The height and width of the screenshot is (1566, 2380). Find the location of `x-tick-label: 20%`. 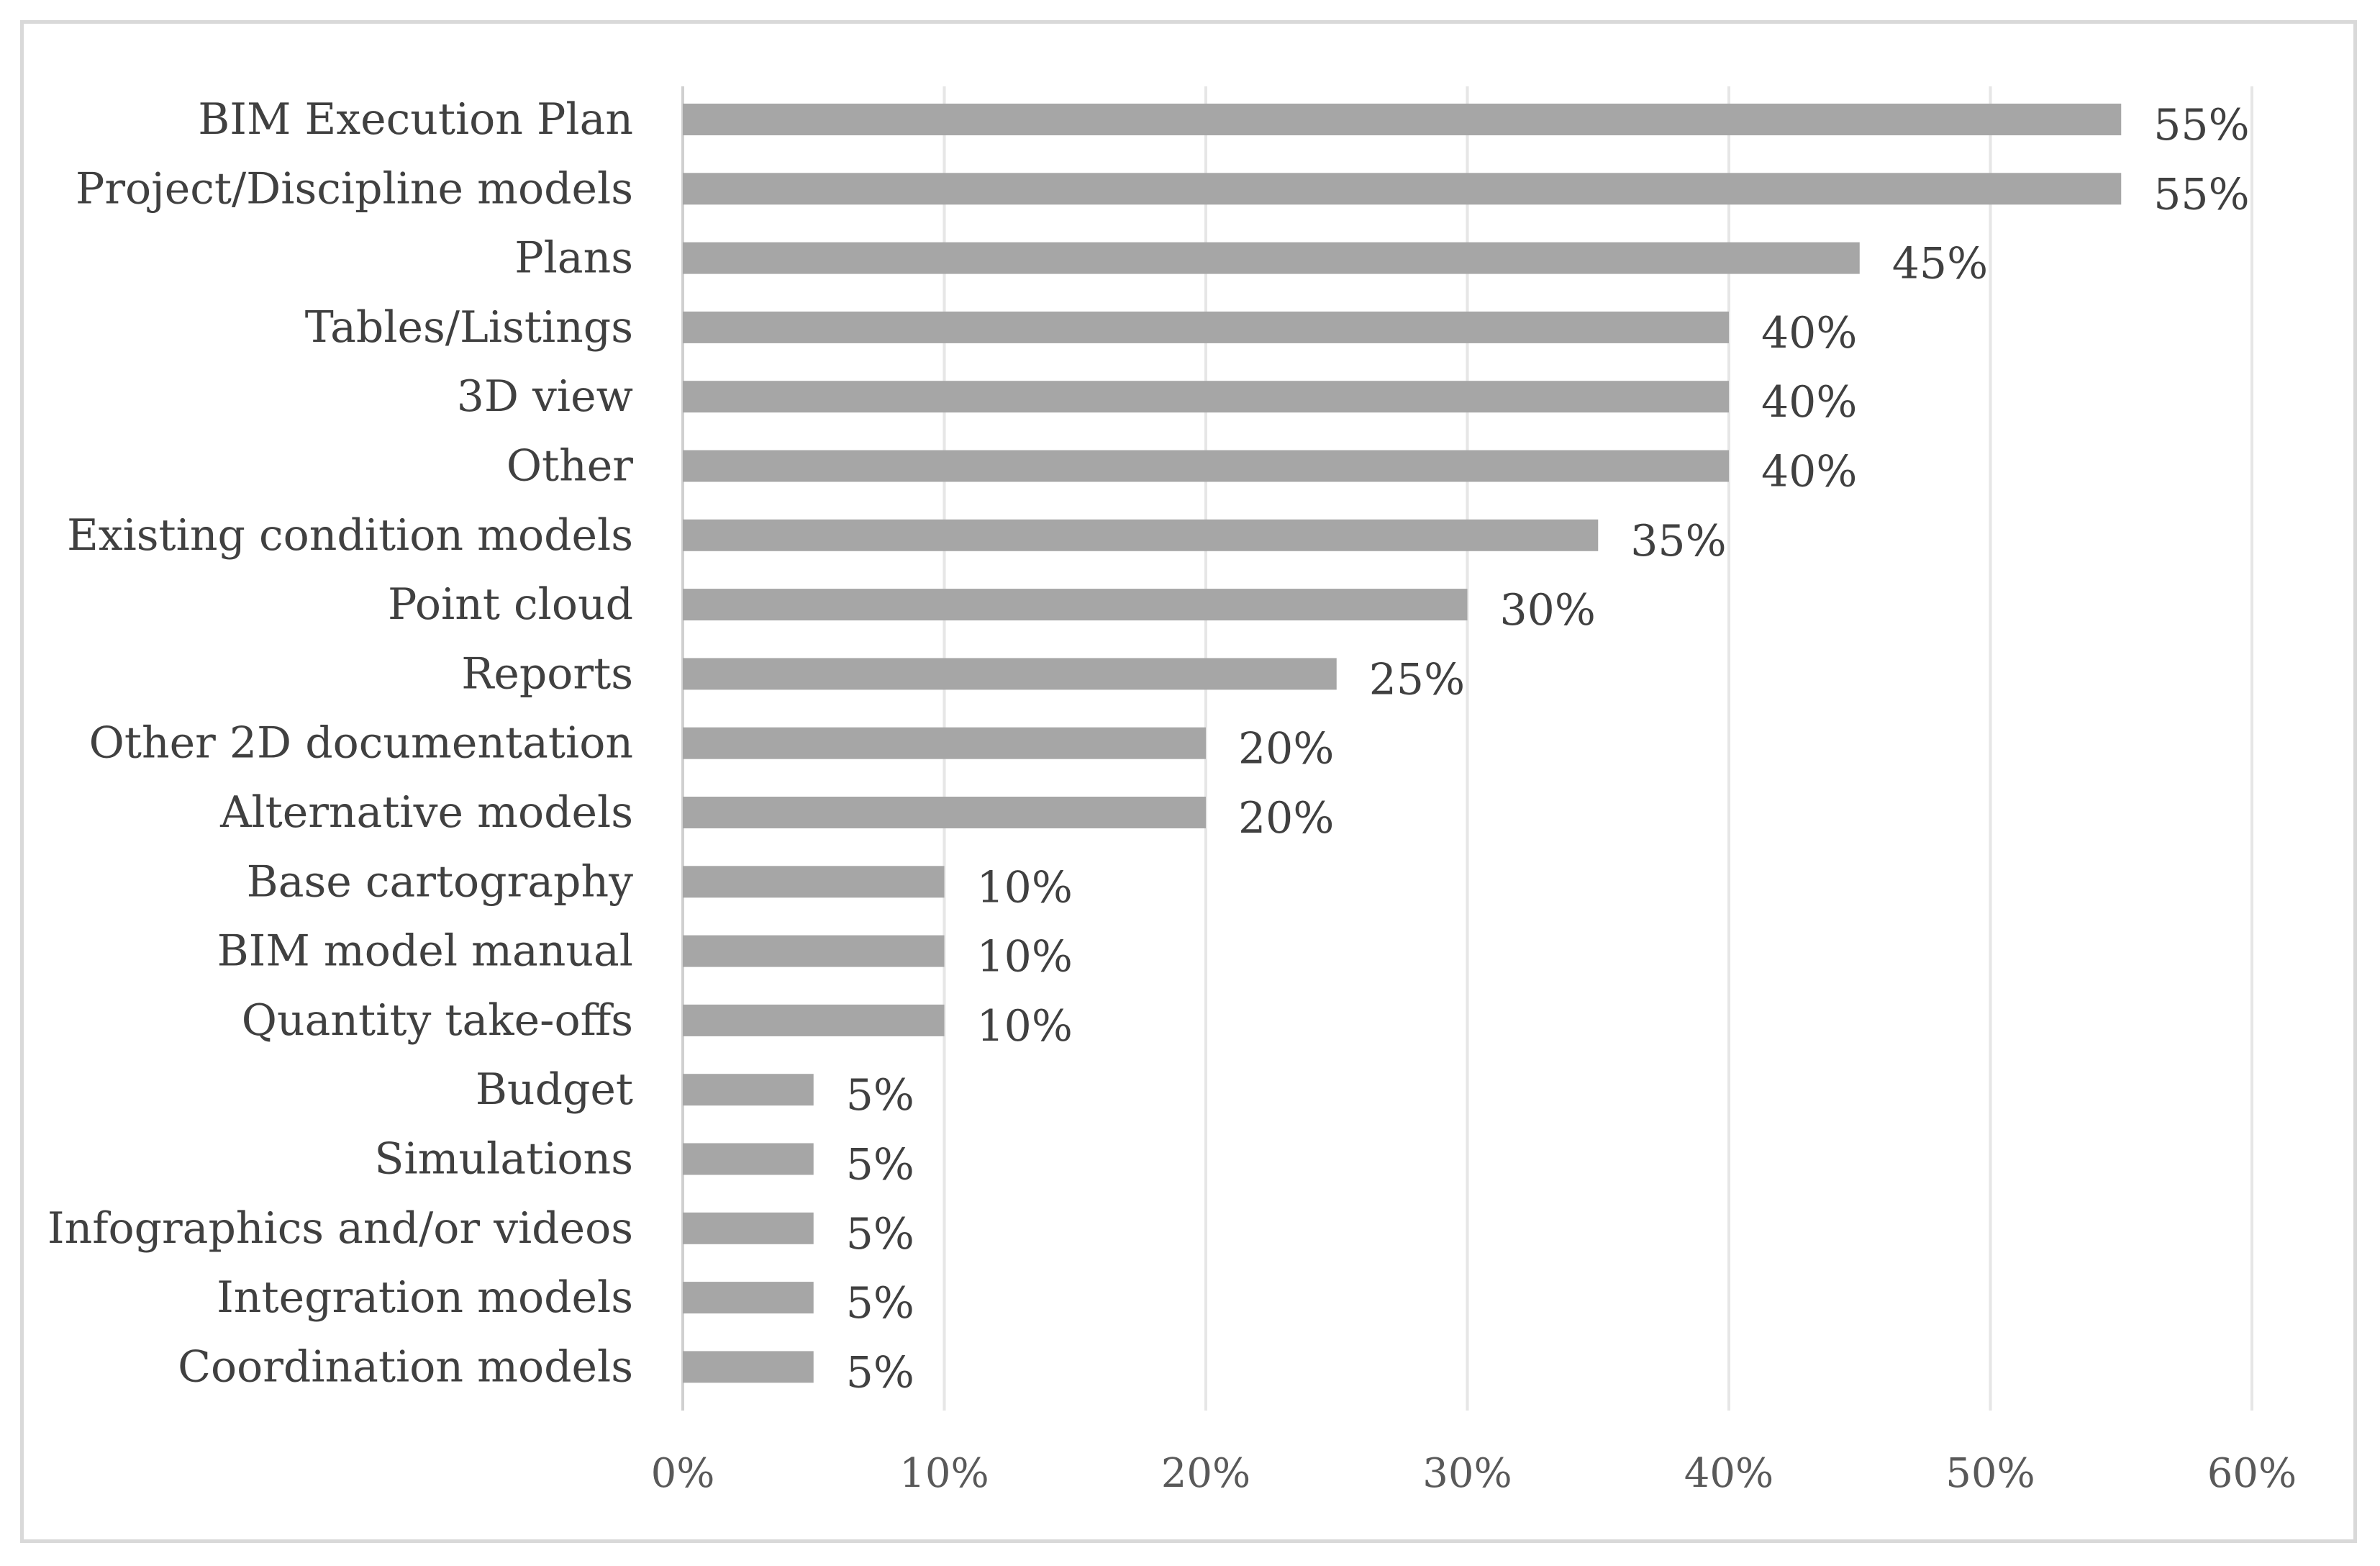

x-tick-label: 20% is located at coordinates (1205, 1474).